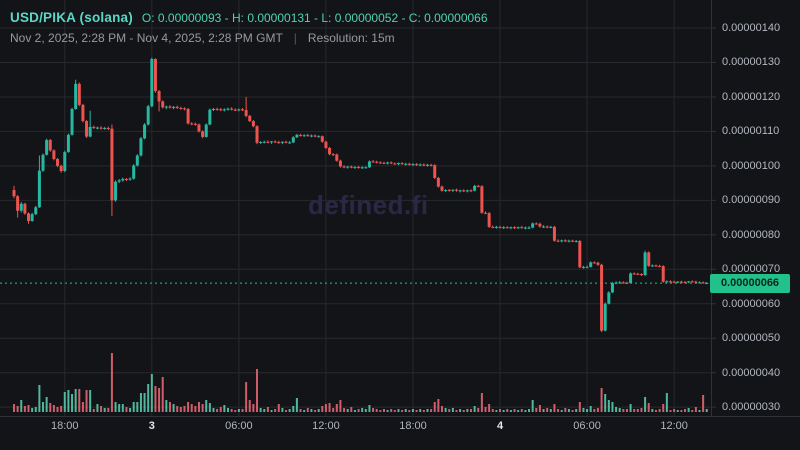  Describe the element at coordinates (751, 200) in the screenshot. I see `price-axis-label: 0.00000090` at that location.